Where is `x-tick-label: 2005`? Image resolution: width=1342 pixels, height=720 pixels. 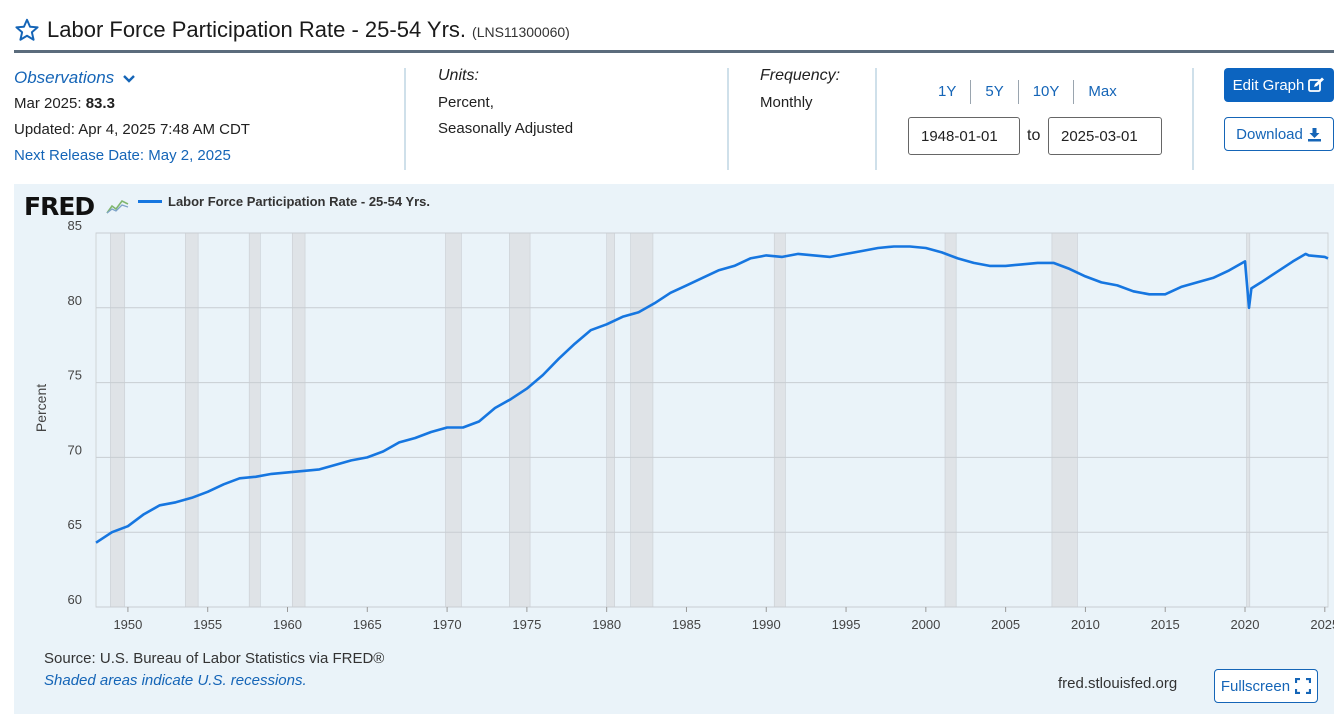 x-tick-label: 2005 is located at coordinates (1005, 624).